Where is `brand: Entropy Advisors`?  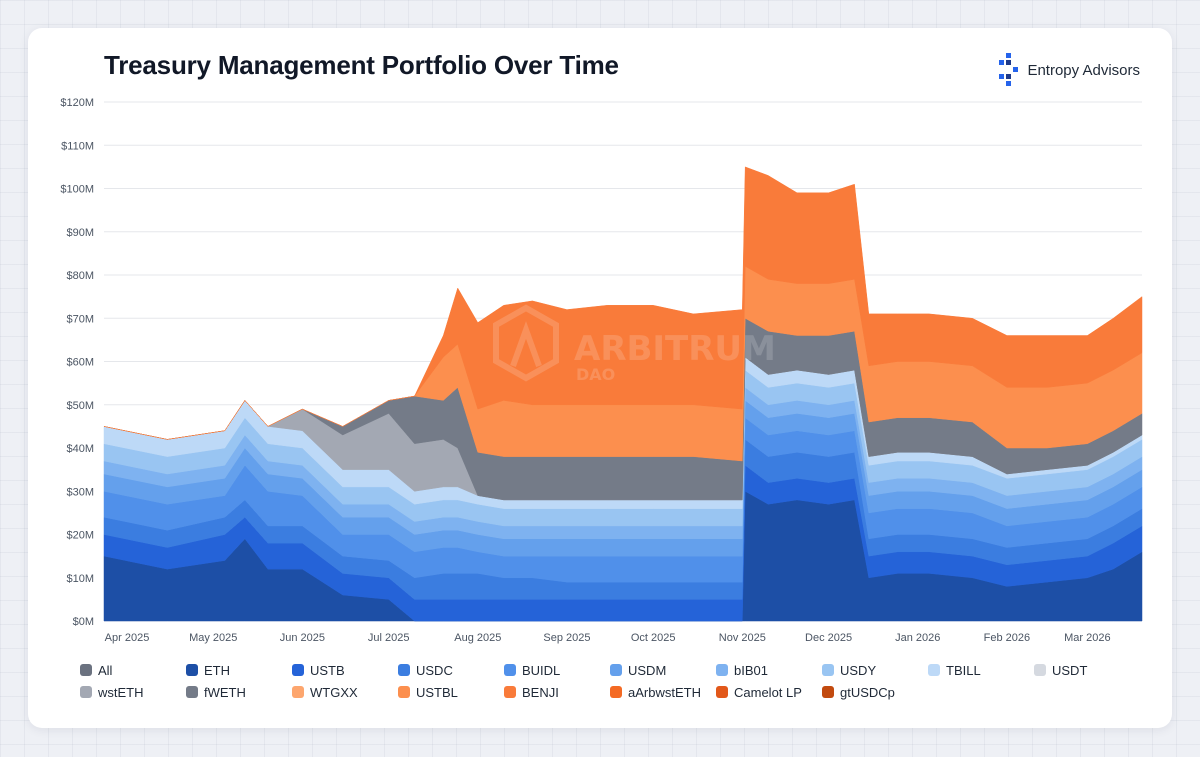
brand: Entropy Advisors is located at coordinates (1069, 70).